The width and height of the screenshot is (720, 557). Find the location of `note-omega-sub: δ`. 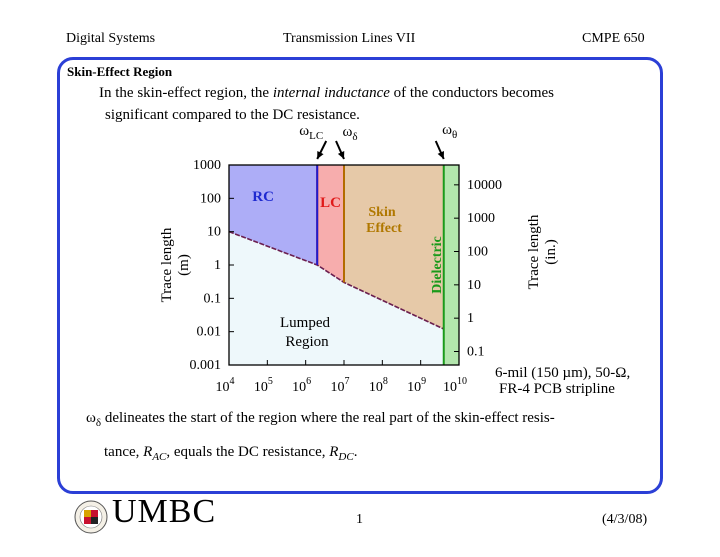

note-omega-sub: δ is located at coordinates (98, 423).